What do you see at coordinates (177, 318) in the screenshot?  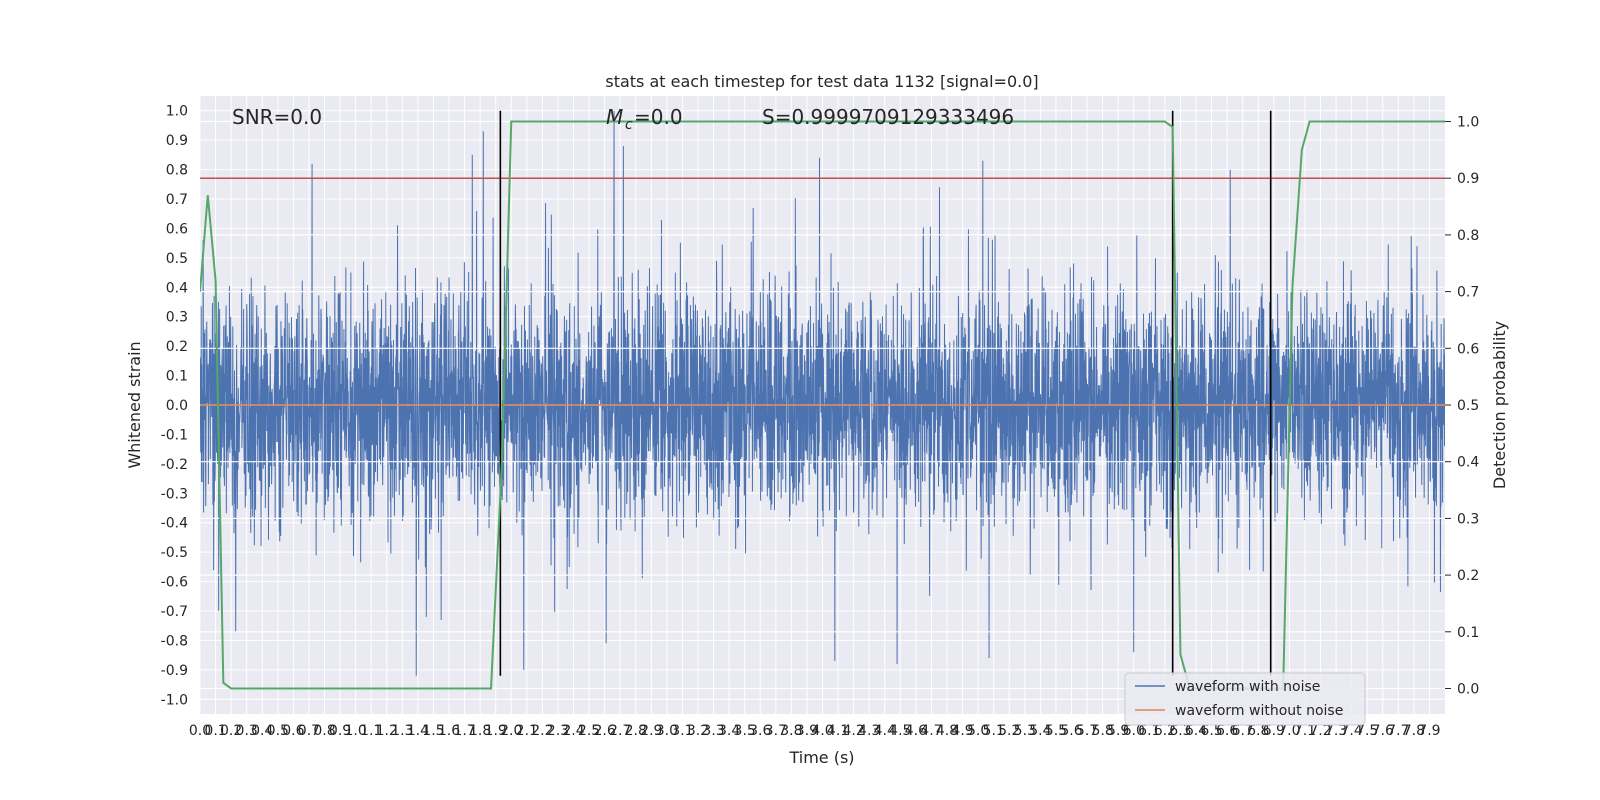 I see `y-tick-label: 0.3` at bounding box center [177, 318].